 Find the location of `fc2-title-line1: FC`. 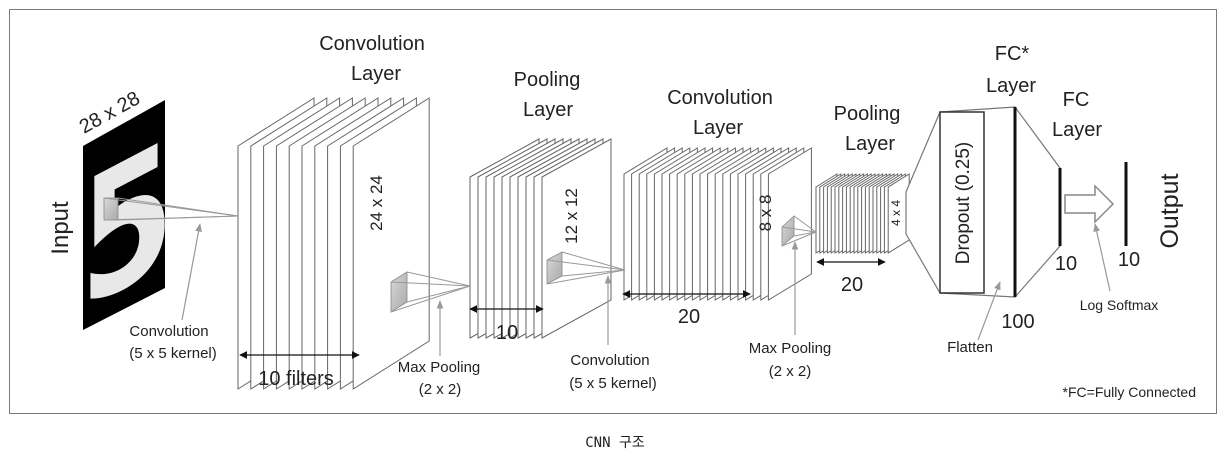

fc2-title-line1: FC is located at coordinates (1076, 100).